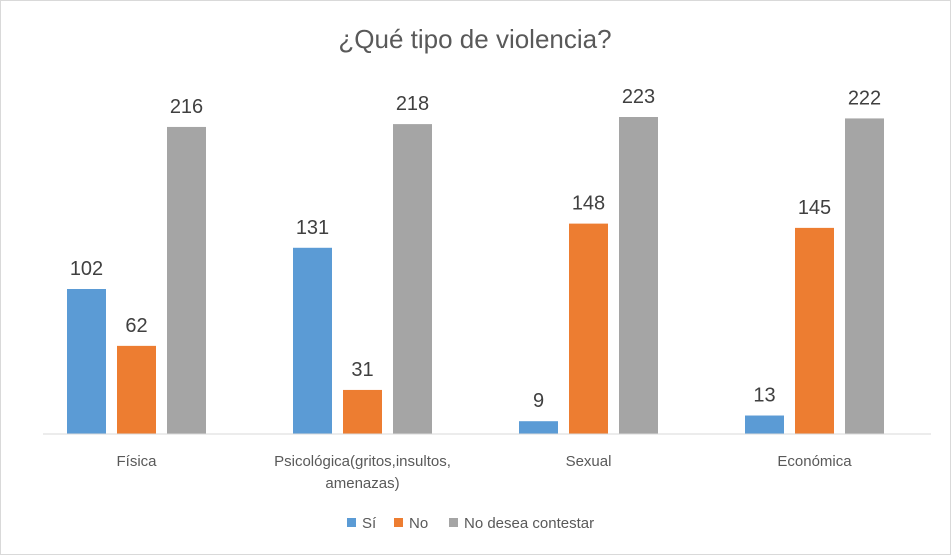 The image size is (951, 555). I want to click on legend: Sí No No desea contestar, so click(470, 523).